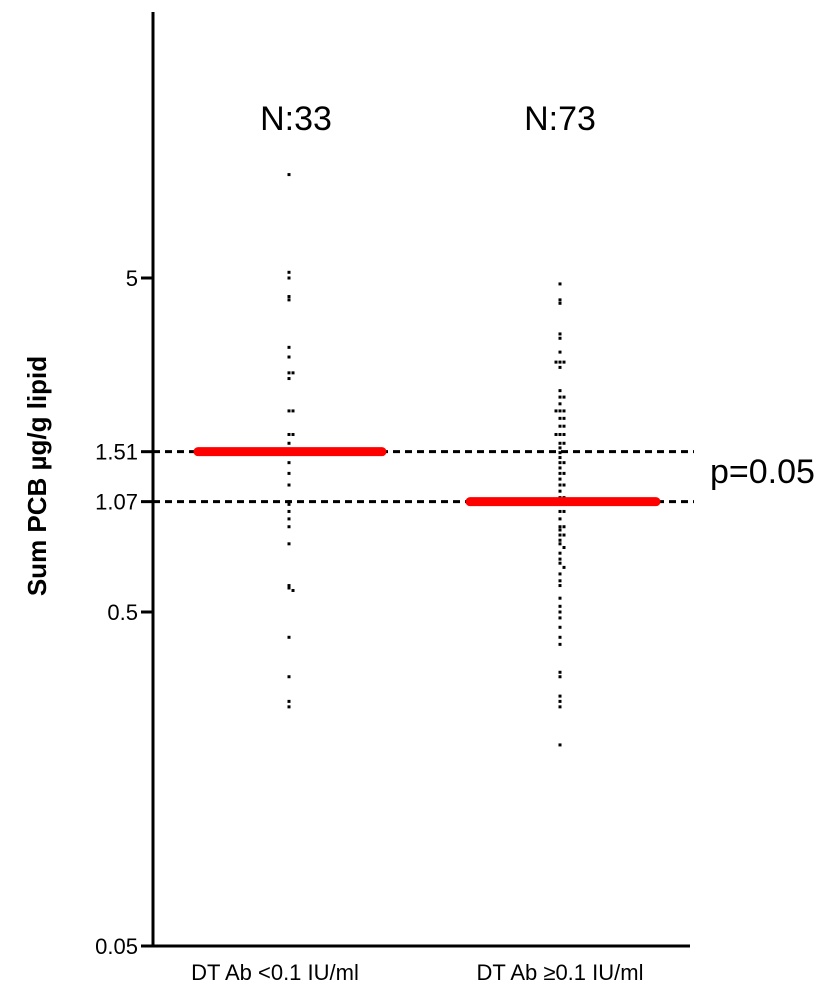 This screenshot has width=833, height=992. I want to click on category-label-2: DT Ab ≥0.1 IU/ml, so click(560, 972).